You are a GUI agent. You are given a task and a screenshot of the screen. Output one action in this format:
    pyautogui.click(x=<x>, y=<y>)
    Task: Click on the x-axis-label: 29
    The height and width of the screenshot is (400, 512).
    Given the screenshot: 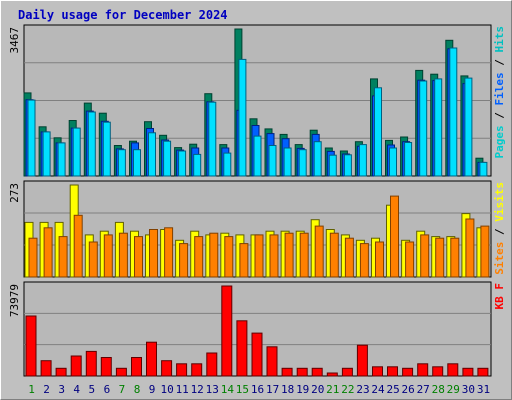 What is the action you would take?
    pyautogui.click(x=453, y=389)
    